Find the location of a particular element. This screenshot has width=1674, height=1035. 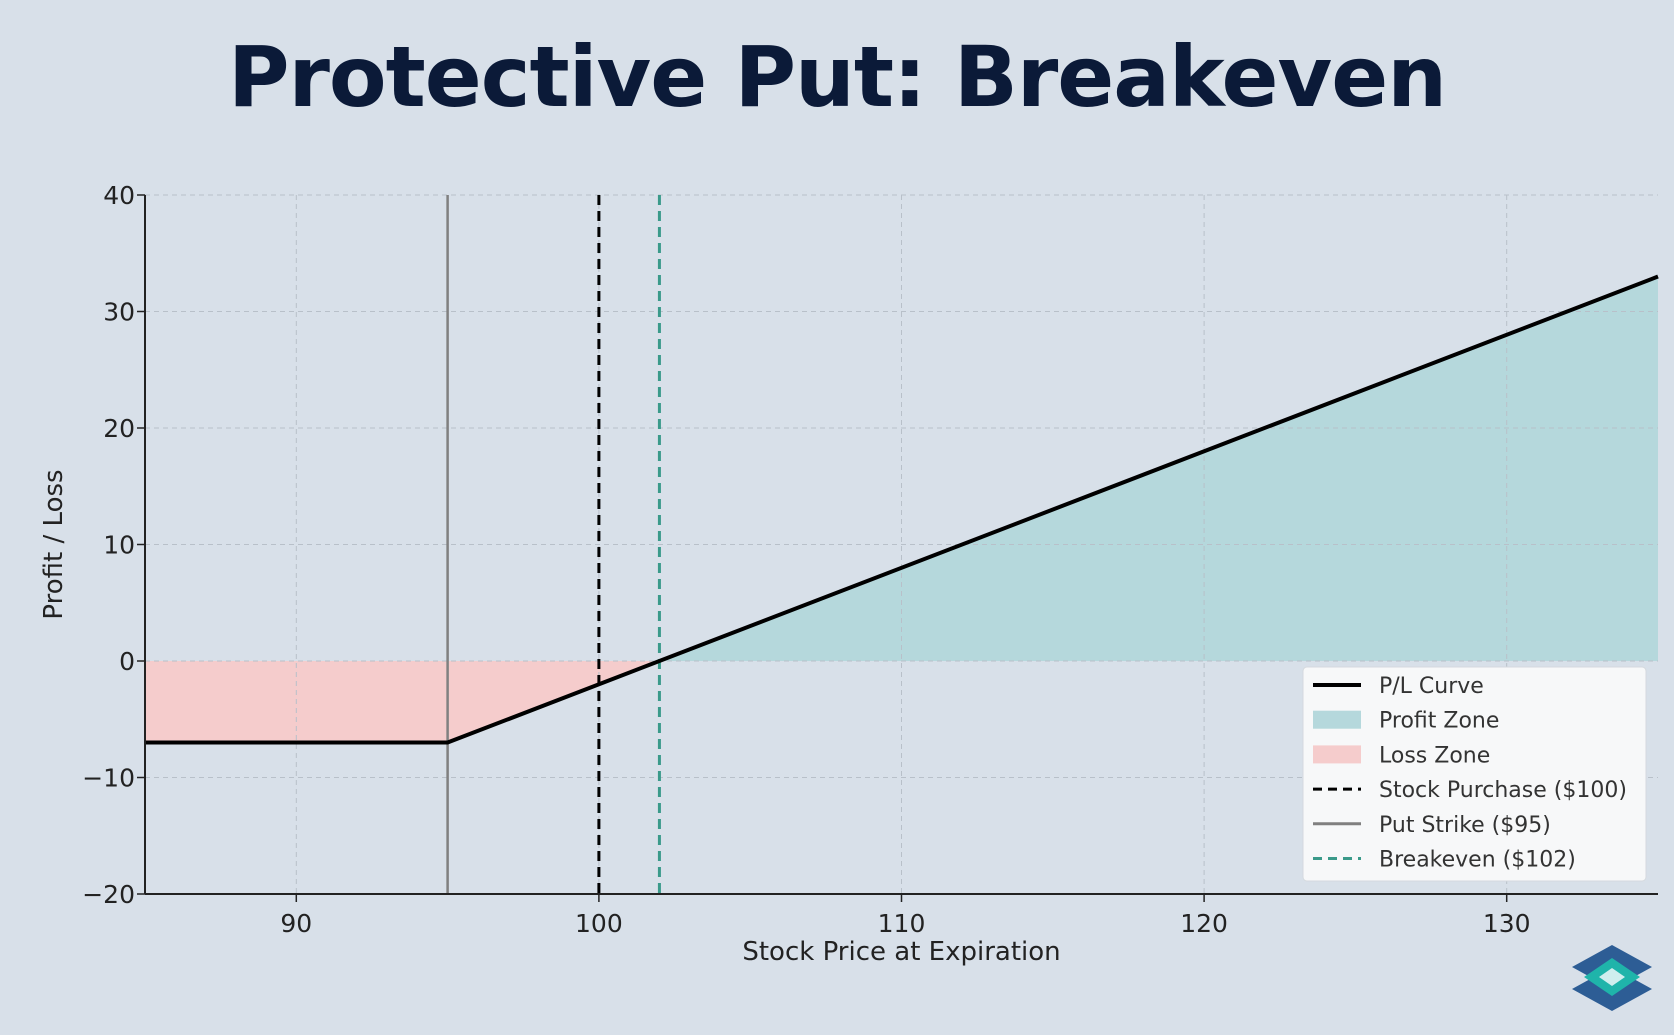

x-tick-label: 130 is located at coordinates (1507, 923).